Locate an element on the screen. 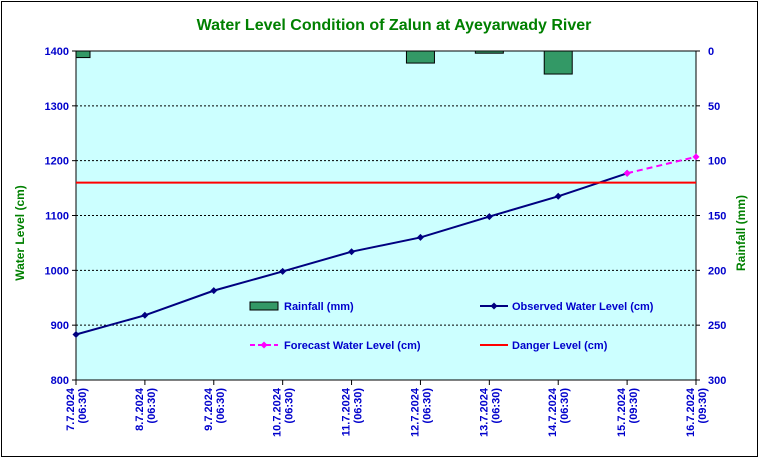 The image size is (761, 460). x-tick-date: 12.7.2024 is located at coordinates (415, 412).